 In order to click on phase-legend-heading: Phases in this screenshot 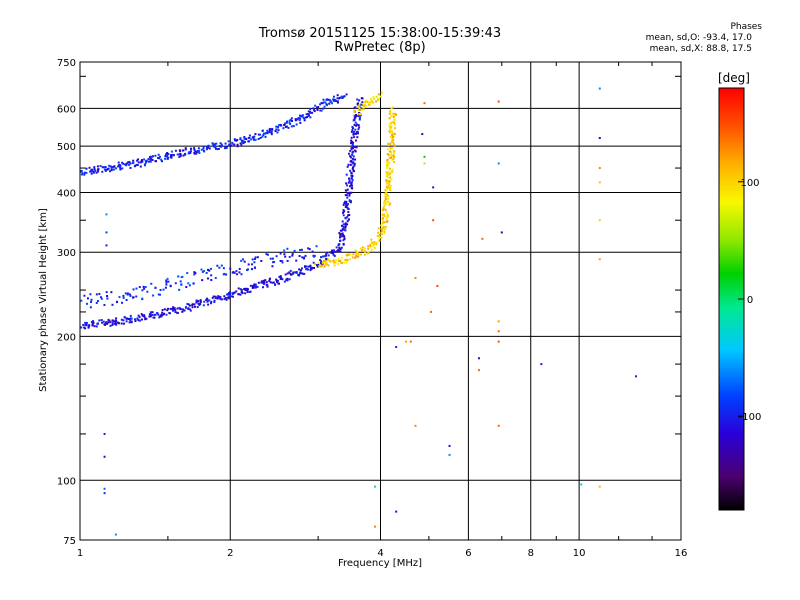, I will do `click(746, 27)`.